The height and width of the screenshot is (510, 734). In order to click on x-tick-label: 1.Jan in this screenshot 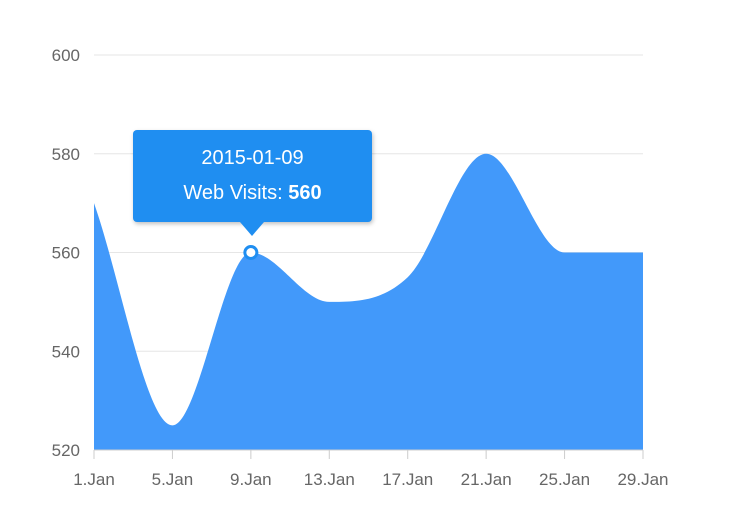, I will do `click(94, 479)`.